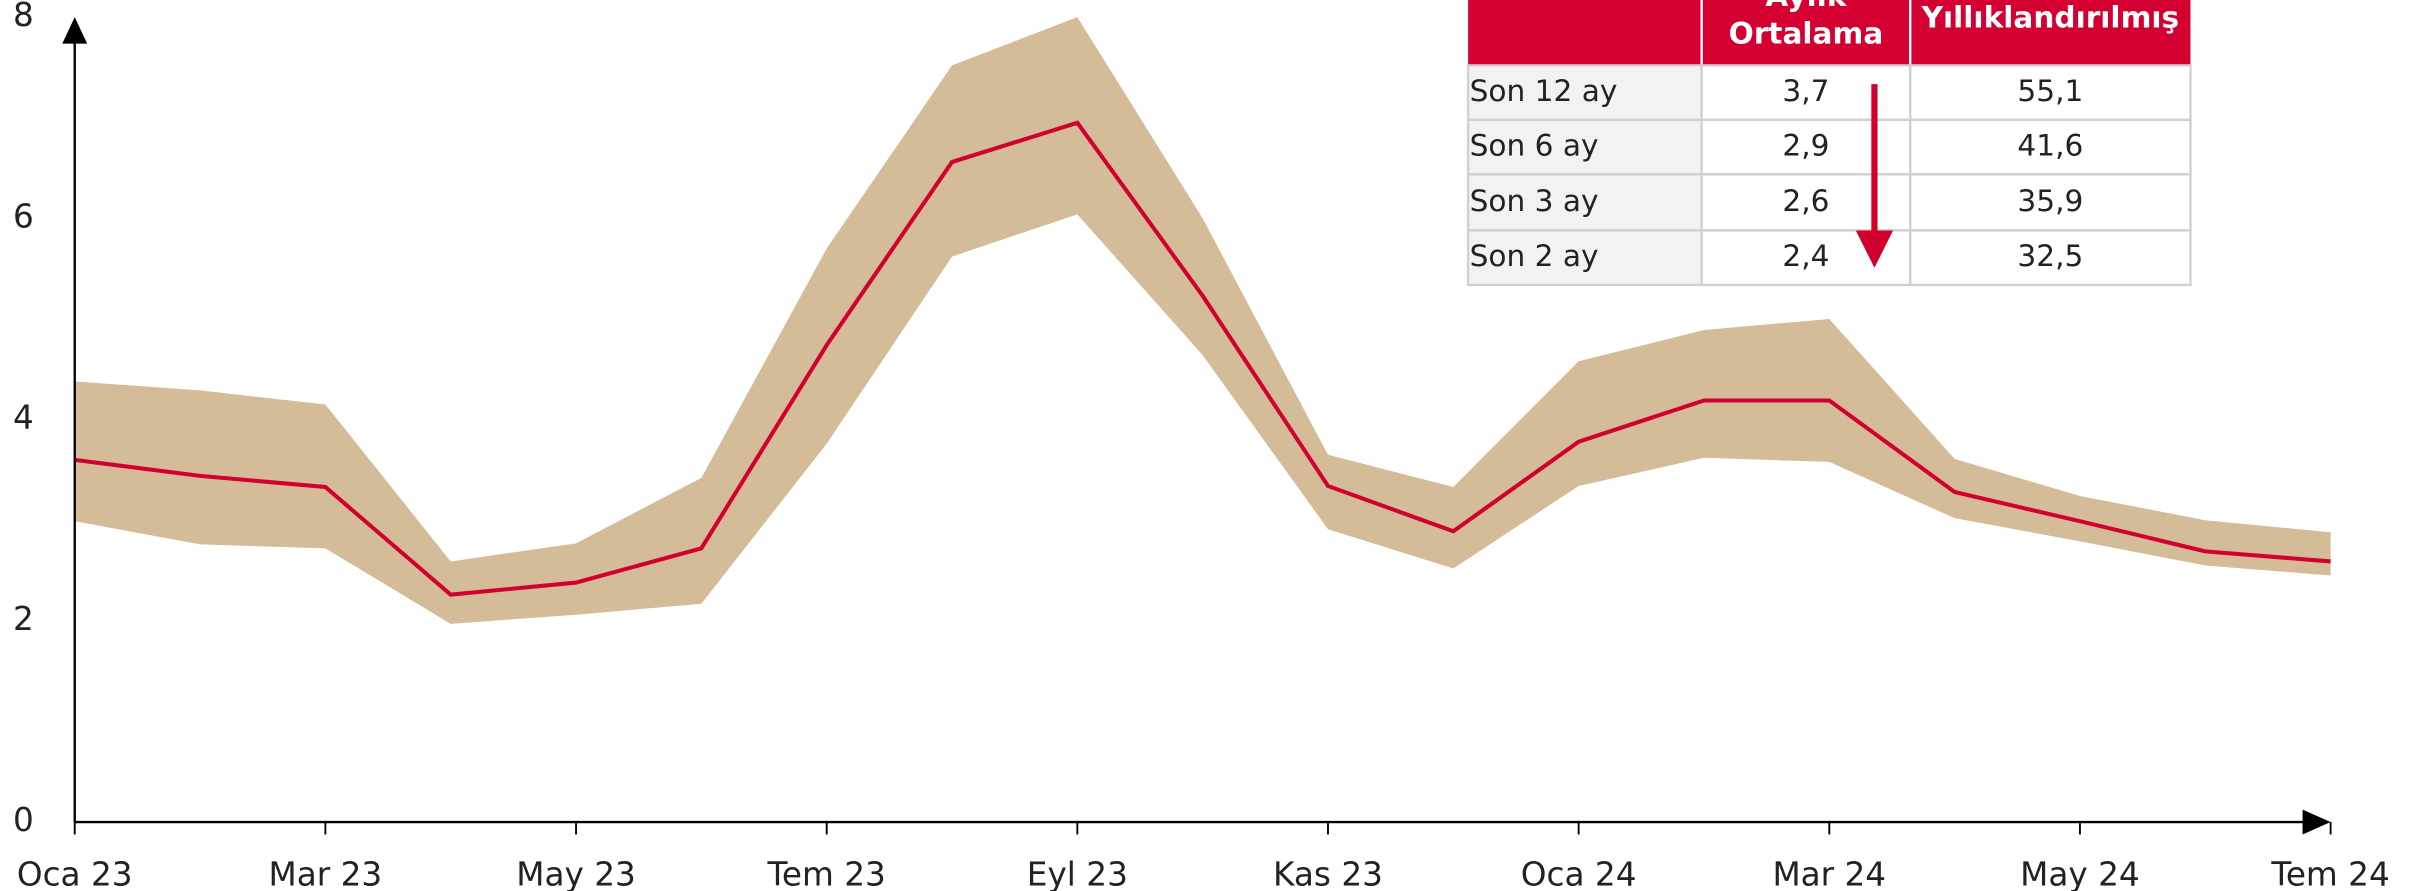 The width and height of the screenshot is (2410, 891). What do you see at coordinates (2080, 873) in the screenshot?
I see `x-tick-label: May 24` at bounding box center [2080, 873].